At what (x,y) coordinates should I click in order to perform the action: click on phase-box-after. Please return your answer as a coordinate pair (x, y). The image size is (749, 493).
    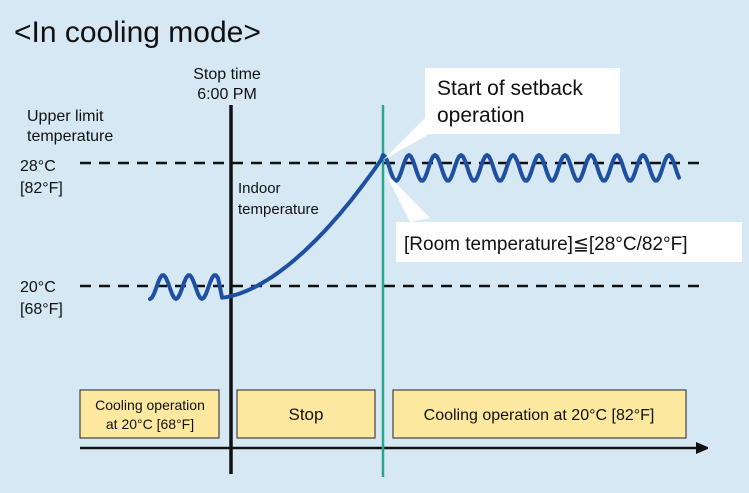
    Looking at the image, I should click on (539, 414).